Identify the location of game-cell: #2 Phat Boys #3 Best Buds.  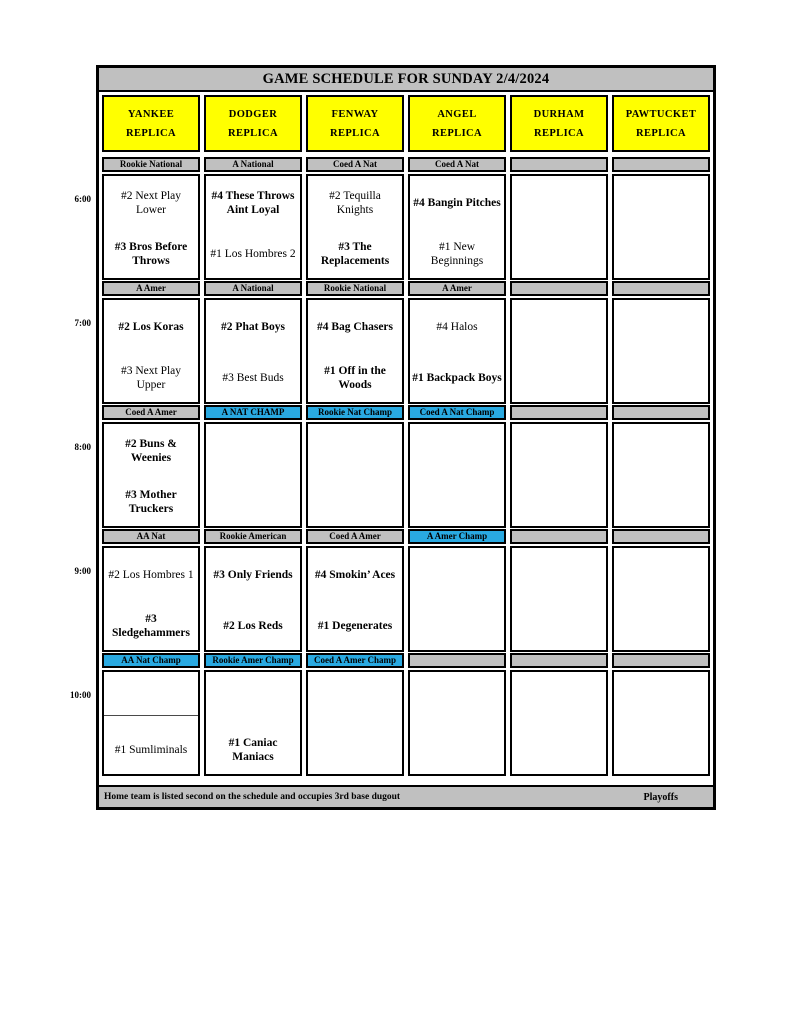
(253, 351).